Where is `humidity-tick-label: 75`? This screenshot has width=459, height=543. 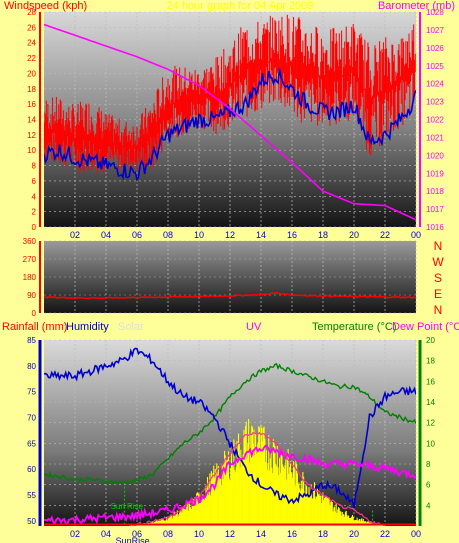 humidity-tick-label: 75 is located at coordinates (31, 392).